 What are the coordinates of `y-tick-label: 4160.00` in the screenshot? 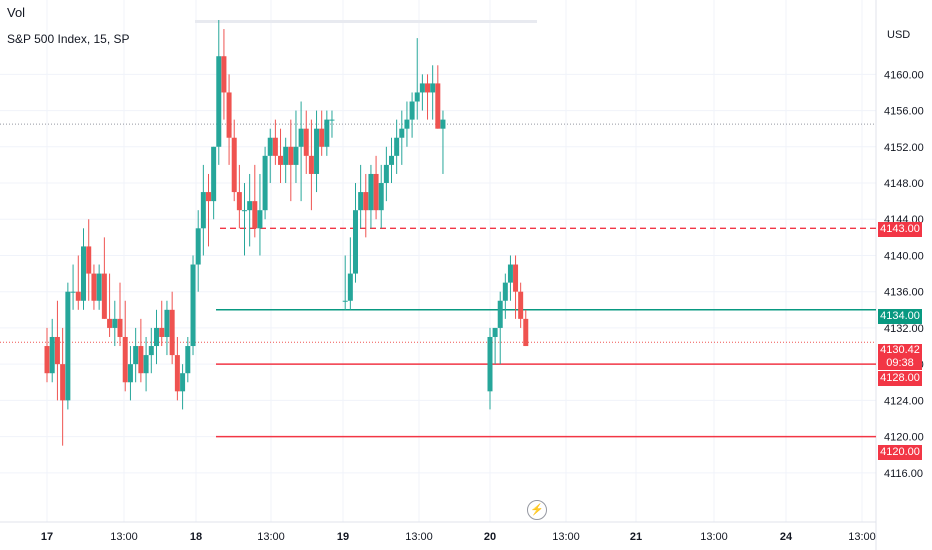 It's located at (904, 75).